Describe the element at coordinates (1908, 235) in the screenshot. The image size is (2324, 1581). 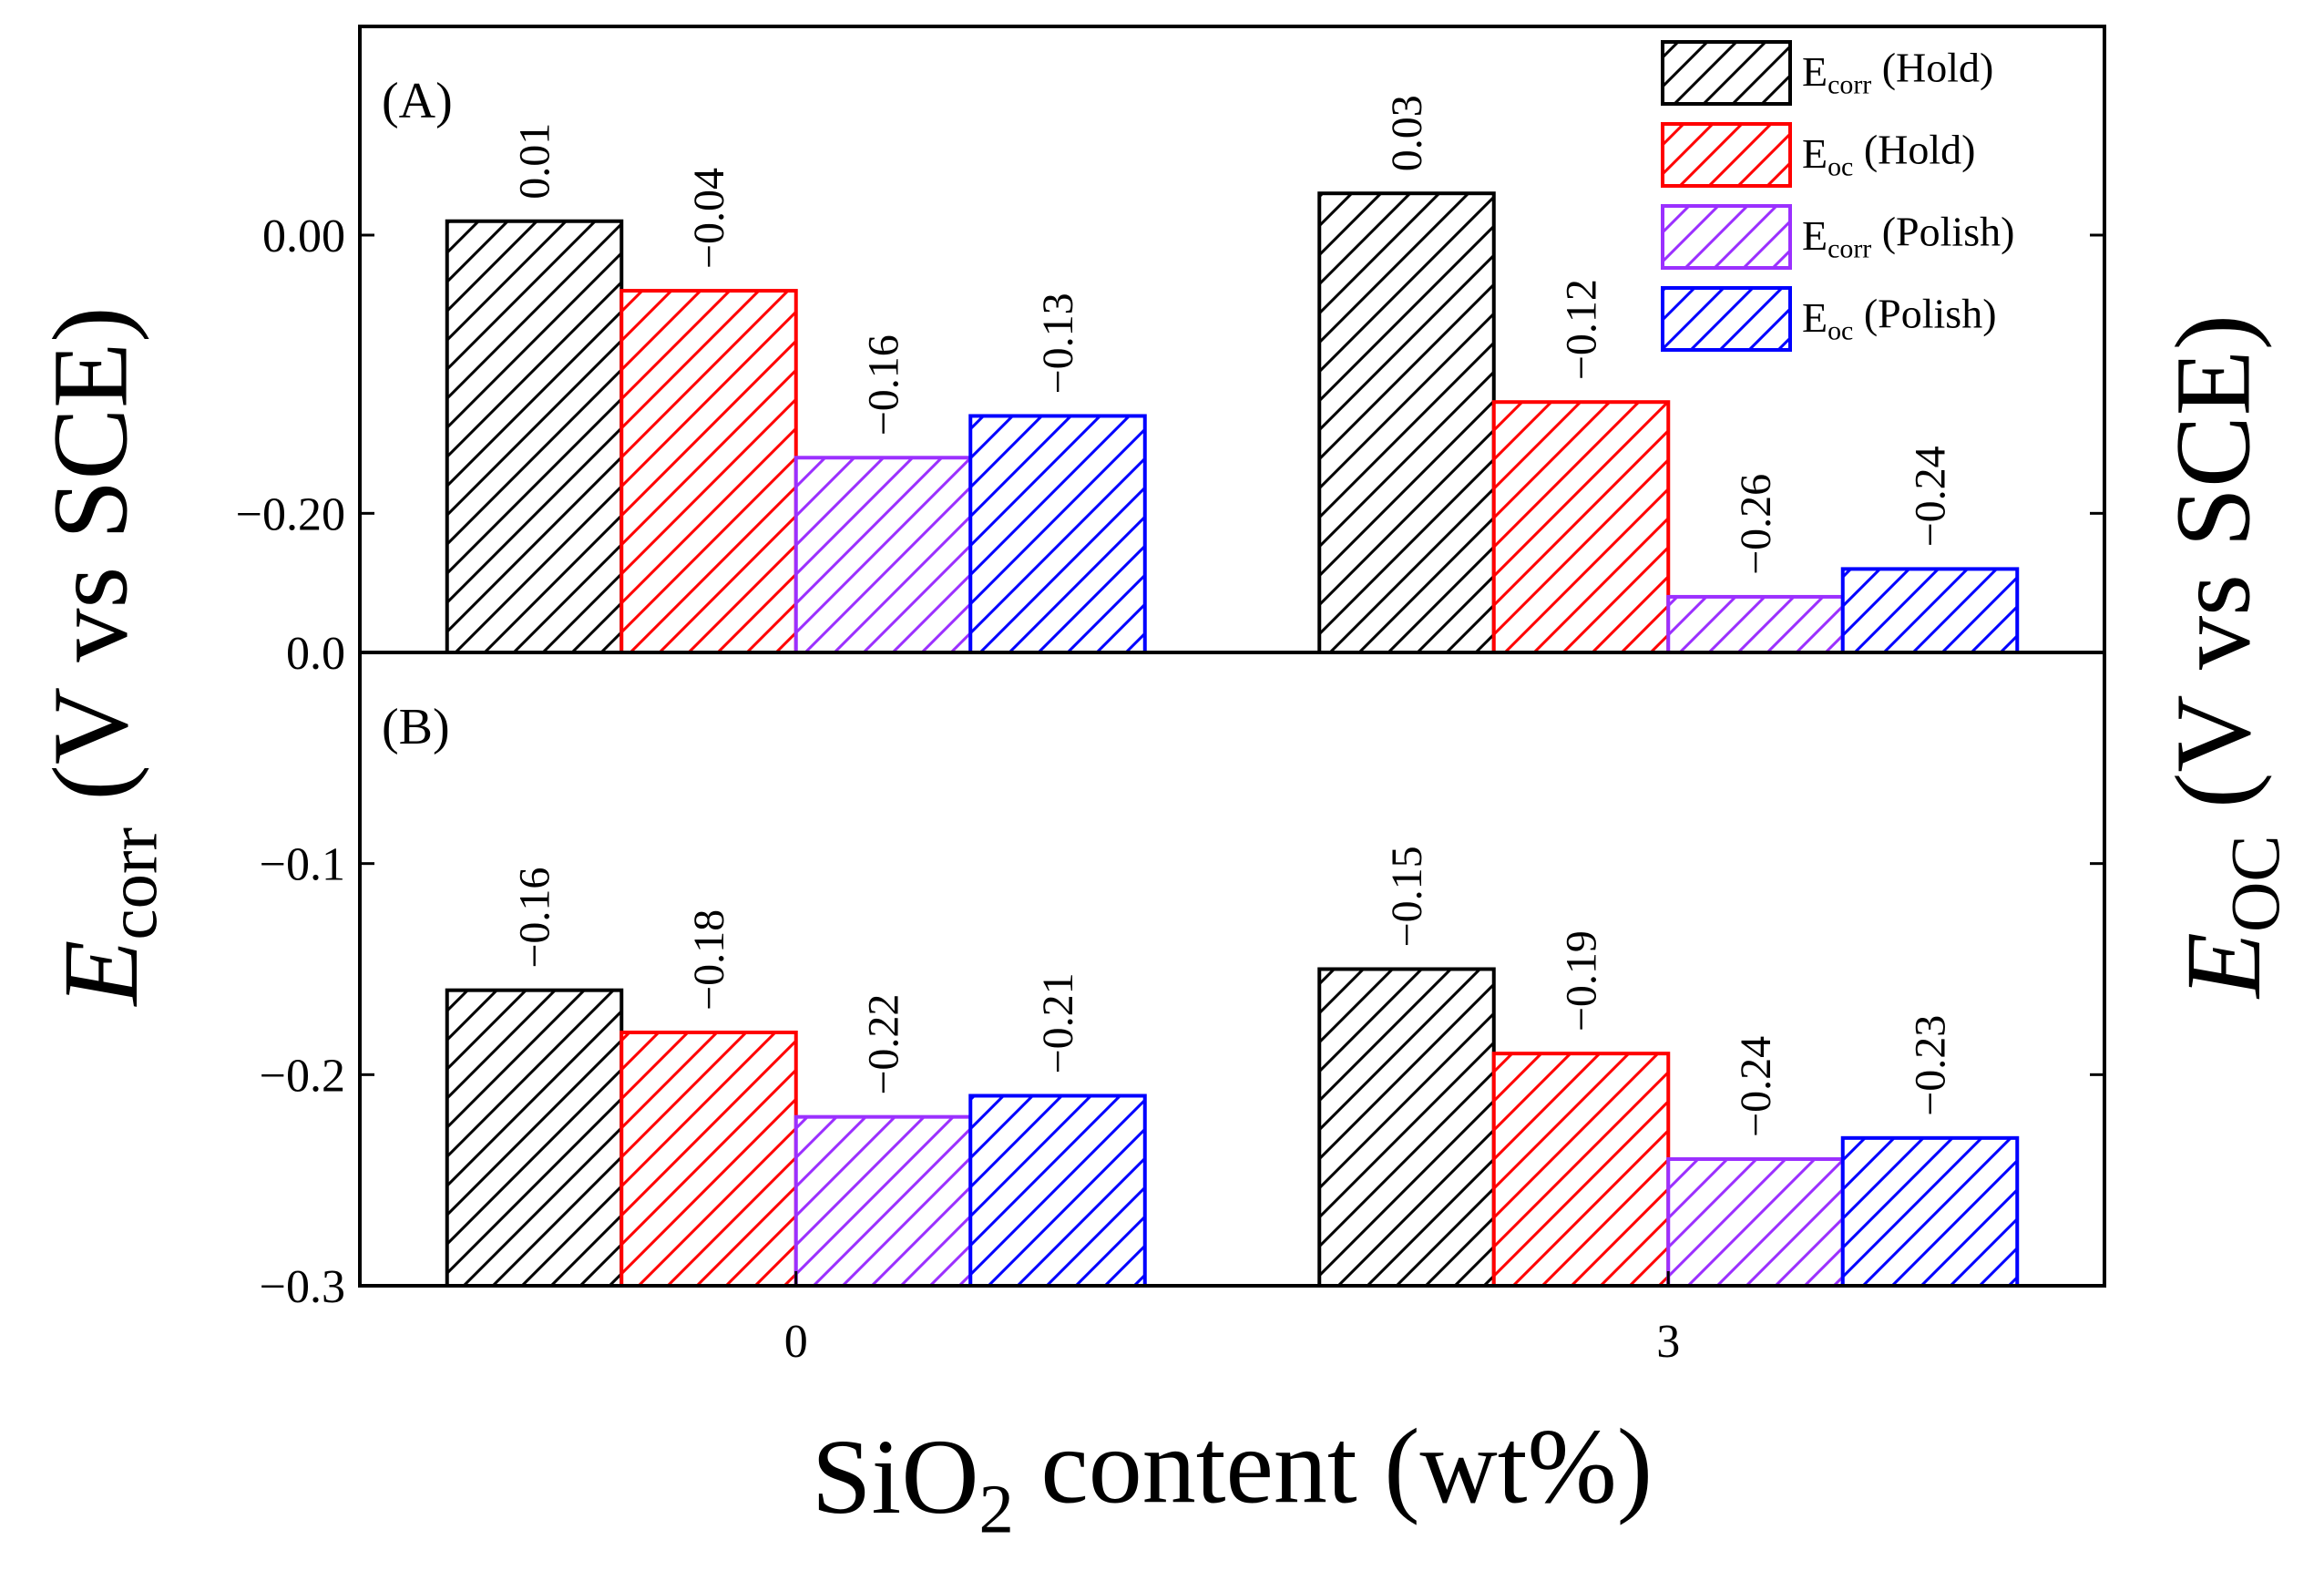
I see `legend-label: Ecorr (Polish)` at that location.